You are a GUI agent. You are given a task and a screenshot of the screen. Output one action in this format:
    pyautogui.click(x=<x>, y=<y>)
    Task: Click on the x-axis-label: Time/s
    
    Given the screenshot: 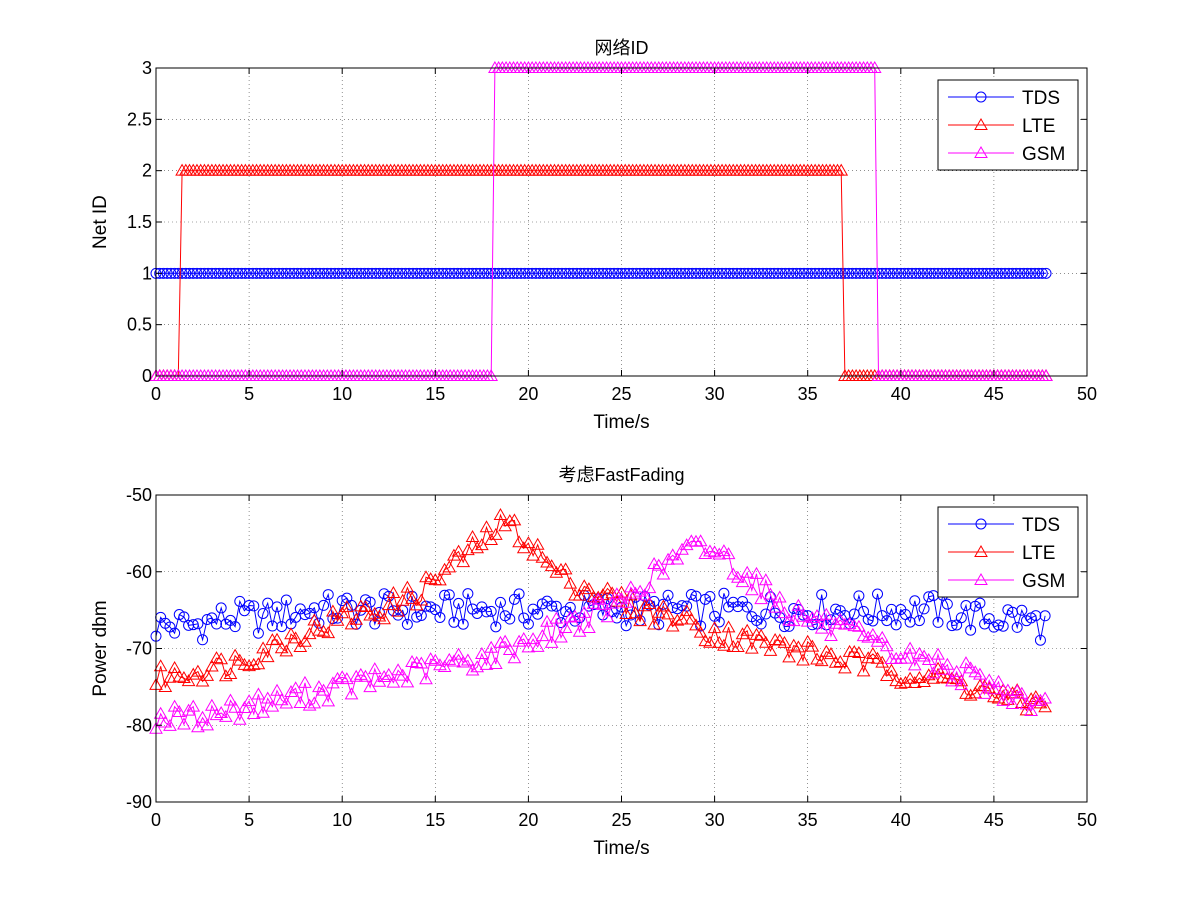 What is the action you would take?
    pyautogui.click(x=621, y=848)
    